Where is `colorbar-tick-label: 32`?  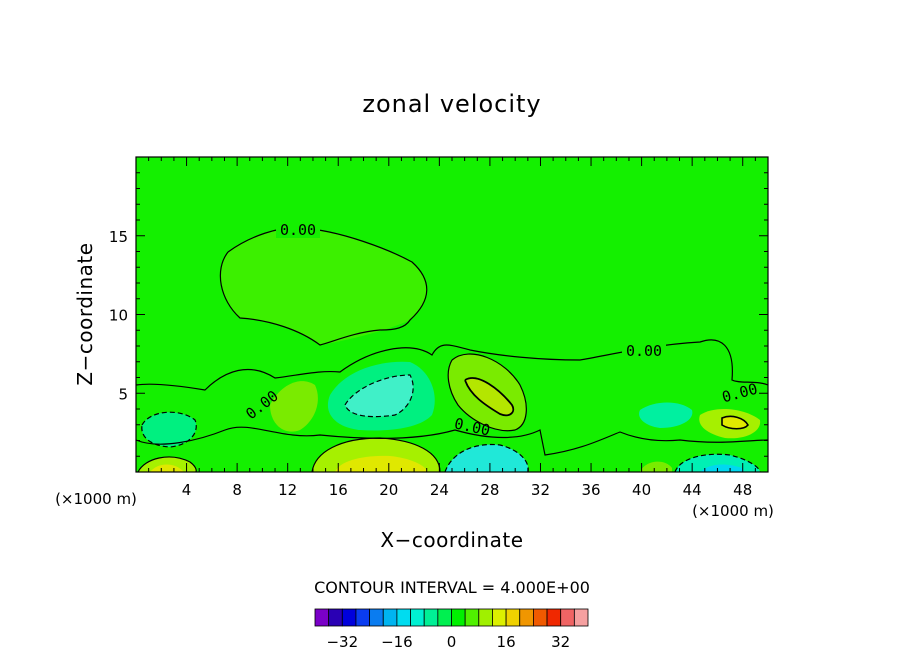 colorbar-tick-label: 32 is located at coordinates (560, 642).